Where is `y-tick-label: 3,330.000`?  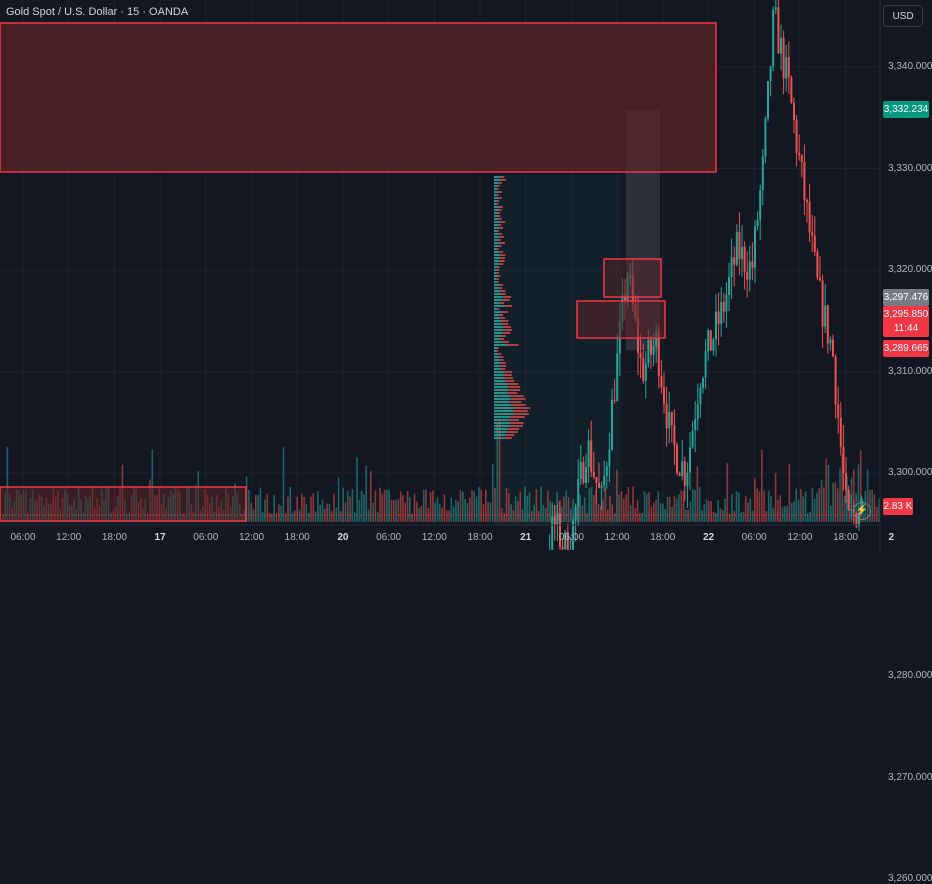 y-tick-label: 3,330.000 is located at coordinates (910, 168).